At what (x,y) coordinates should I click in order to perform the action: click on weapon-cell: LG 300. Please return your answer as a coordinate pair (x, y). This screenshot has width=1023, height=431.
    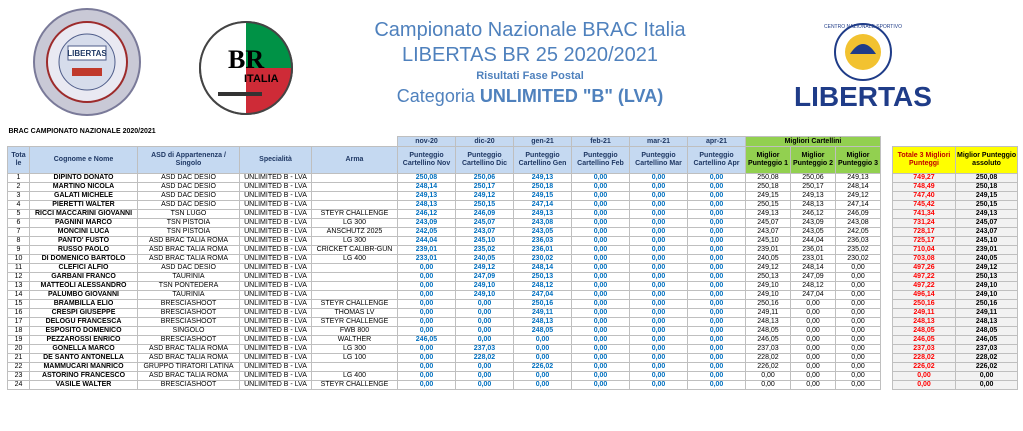
    Looking at the image, I should click on (354, 241).